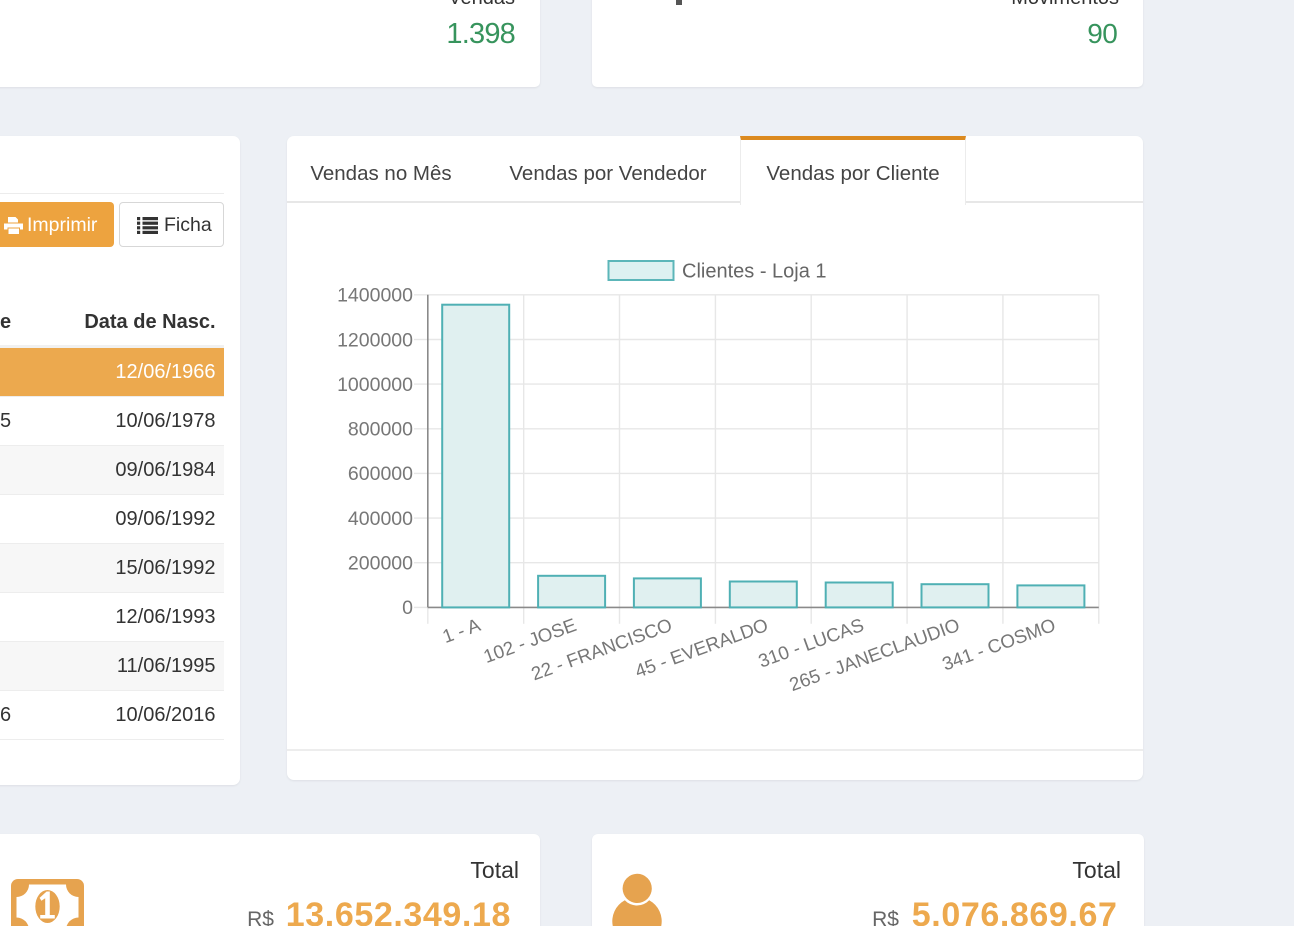  Describe the element at coordinates (375, 296) in the screenshot. I see `svg-text: 1400000` at that location.